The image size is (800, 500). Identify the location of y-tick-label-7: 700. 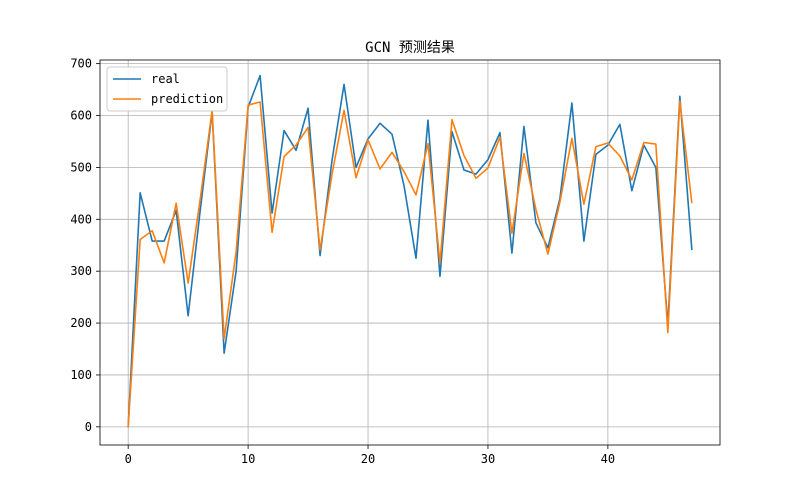
(81, 64).